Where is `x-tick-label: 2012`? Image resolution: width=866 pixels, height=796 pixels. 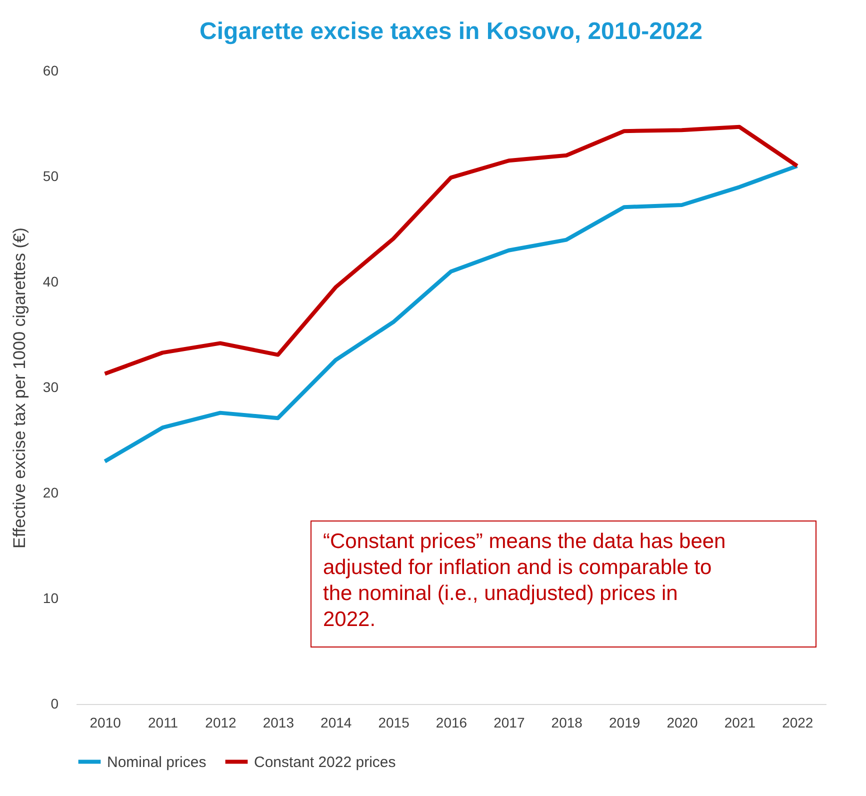
x-tick-label: 2012 is located at coordinates (221, 722).